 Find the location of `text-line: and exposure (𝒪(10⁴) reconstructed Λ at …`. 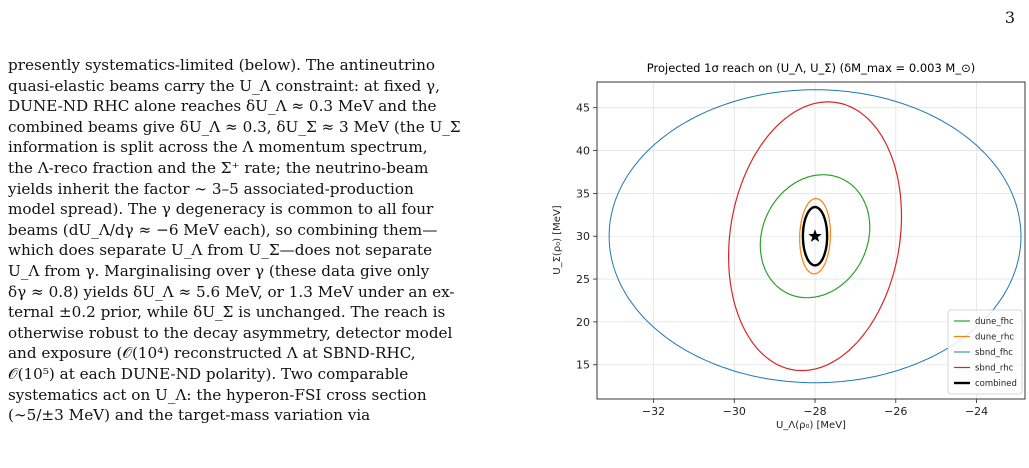

text-line: and exposure (𝒪(10⁴) reconstructed Λ at … is located at coordinates (212, 353).